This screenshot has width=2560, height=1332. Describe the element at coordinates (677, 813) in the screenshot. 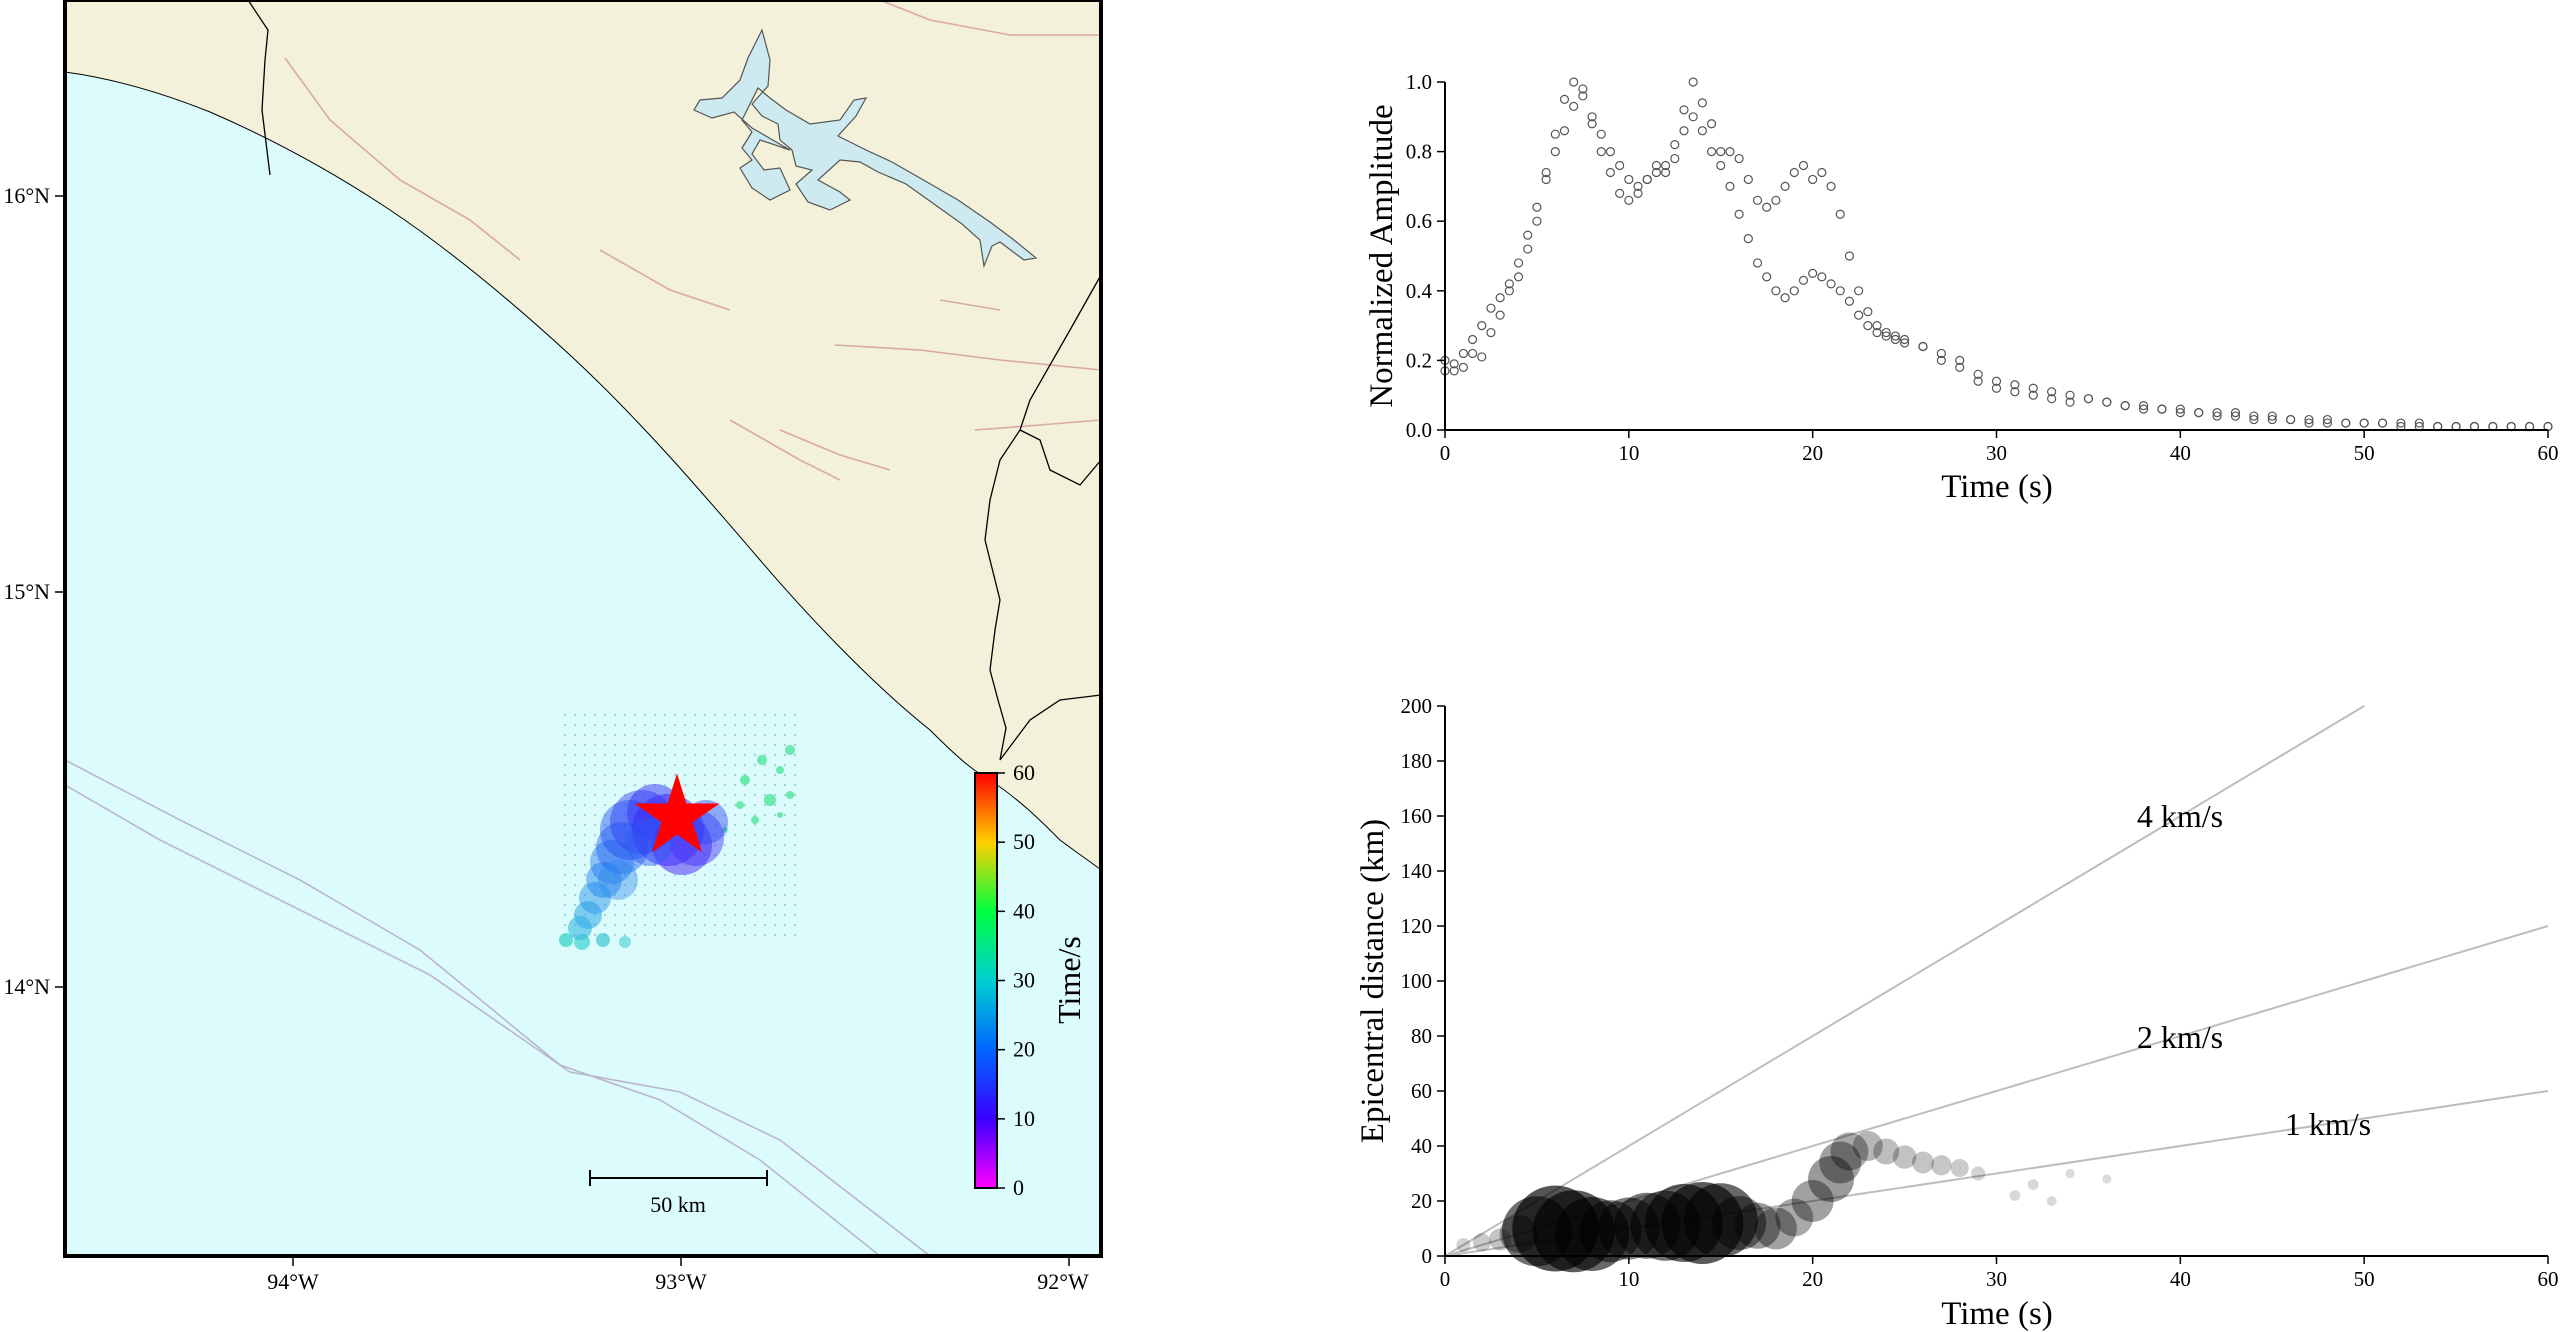

I see `epicenter-star-icon` at that location.